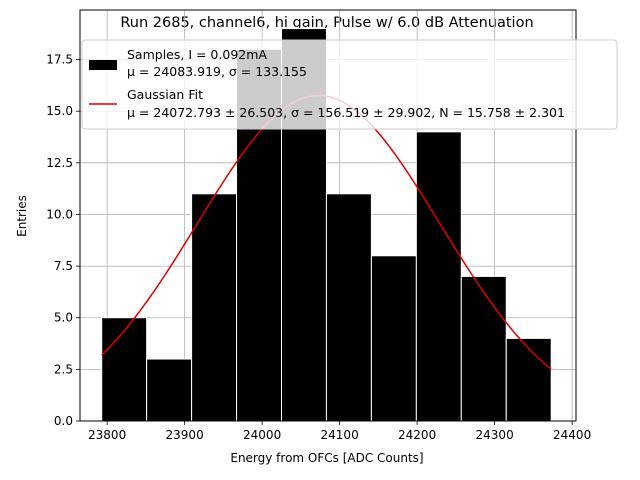  What do you see at coordinates (572, 435) in the screenshot?
I see `x-tick-label: 24400` at bounding box center [572, 435].